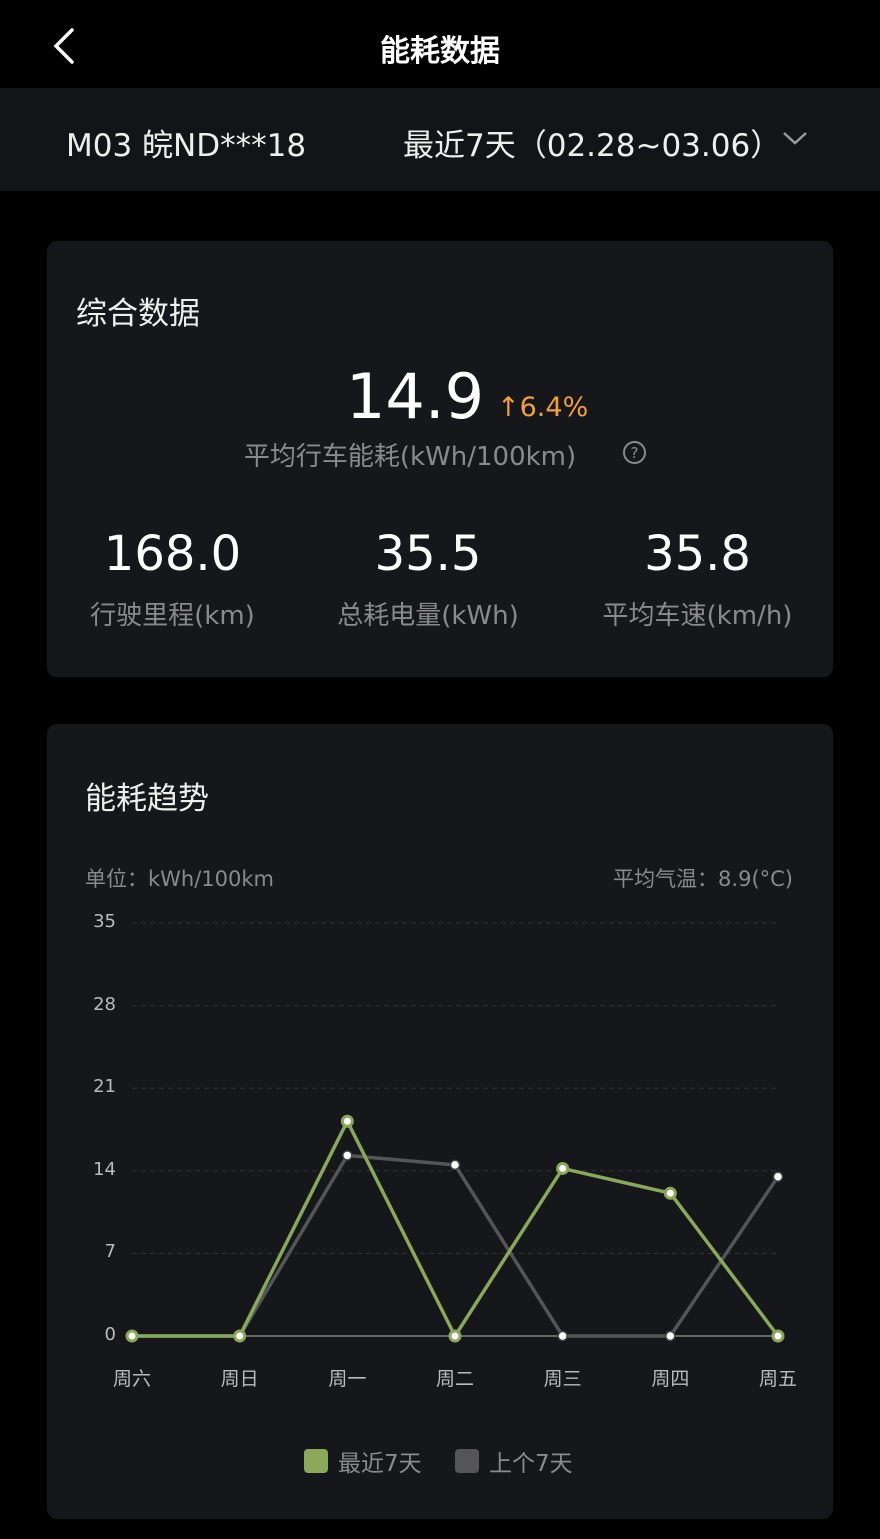 This screenshot has height=1539, width=880. I want to click on x-tick-label: 周四, so click(670, 1379).